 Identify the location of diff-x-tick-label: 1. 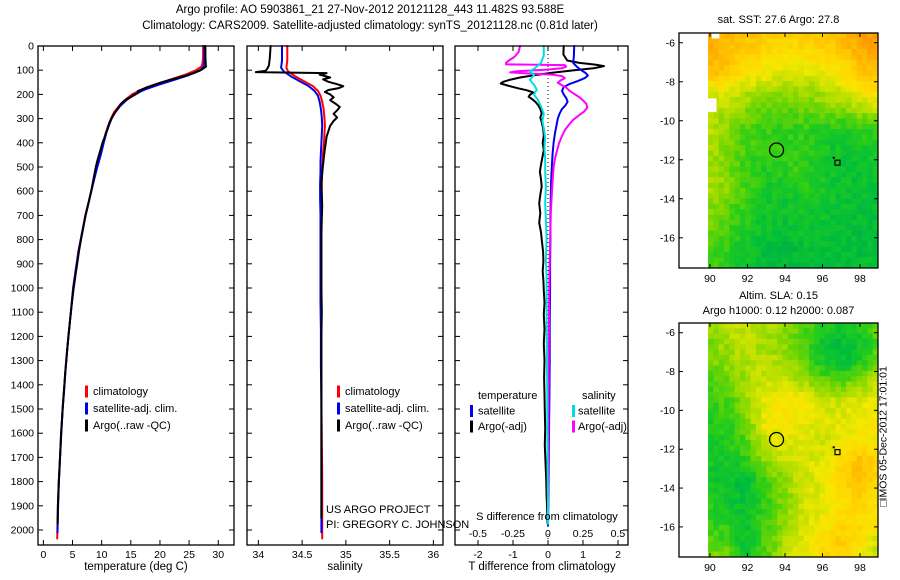
(583, 555).